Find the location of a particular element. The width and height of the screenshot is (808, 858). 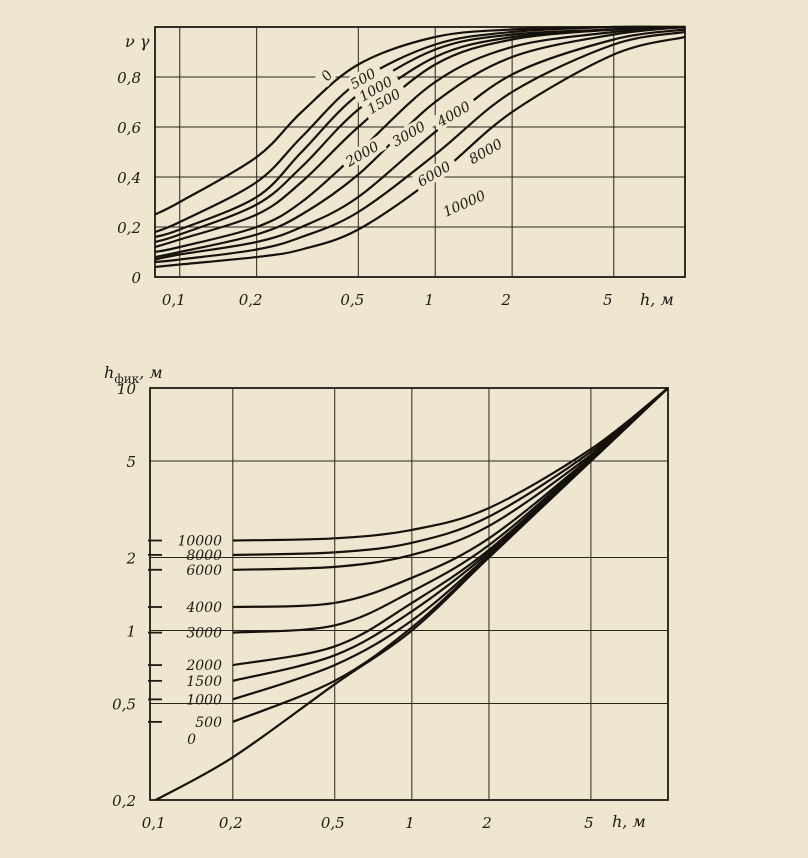

c2-y-tick-label: 1 is located at coordinates (131, 631).